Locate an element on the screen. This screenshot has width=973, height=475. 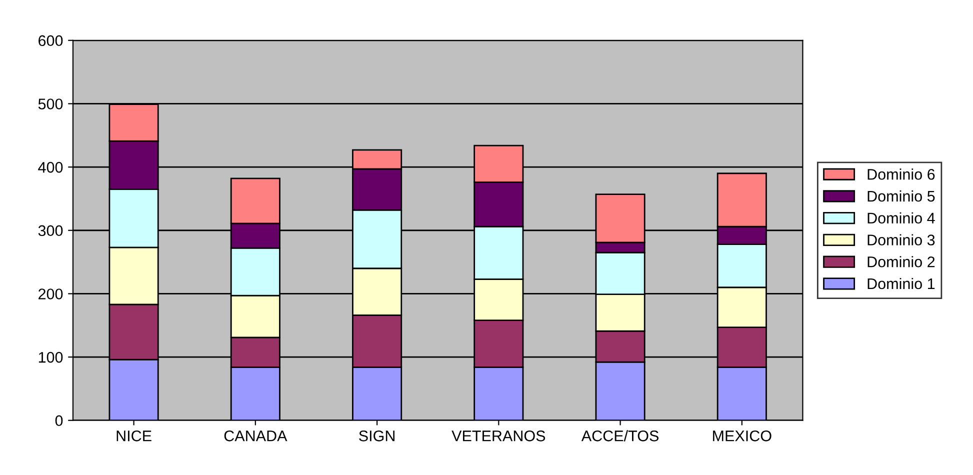
x-tick-label: VETERANOS is located at coordinates (499, 436).